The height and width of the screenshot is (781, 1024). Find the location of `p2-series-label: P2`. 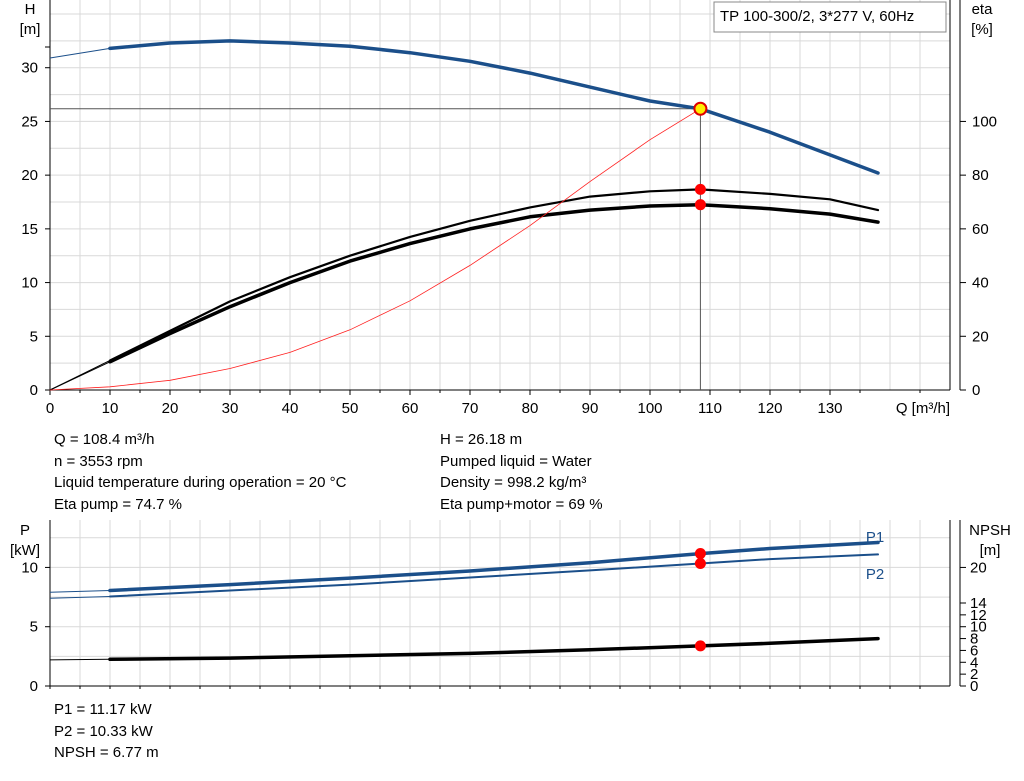

p2-series-label: P2 is located at coordinates (875, 574).